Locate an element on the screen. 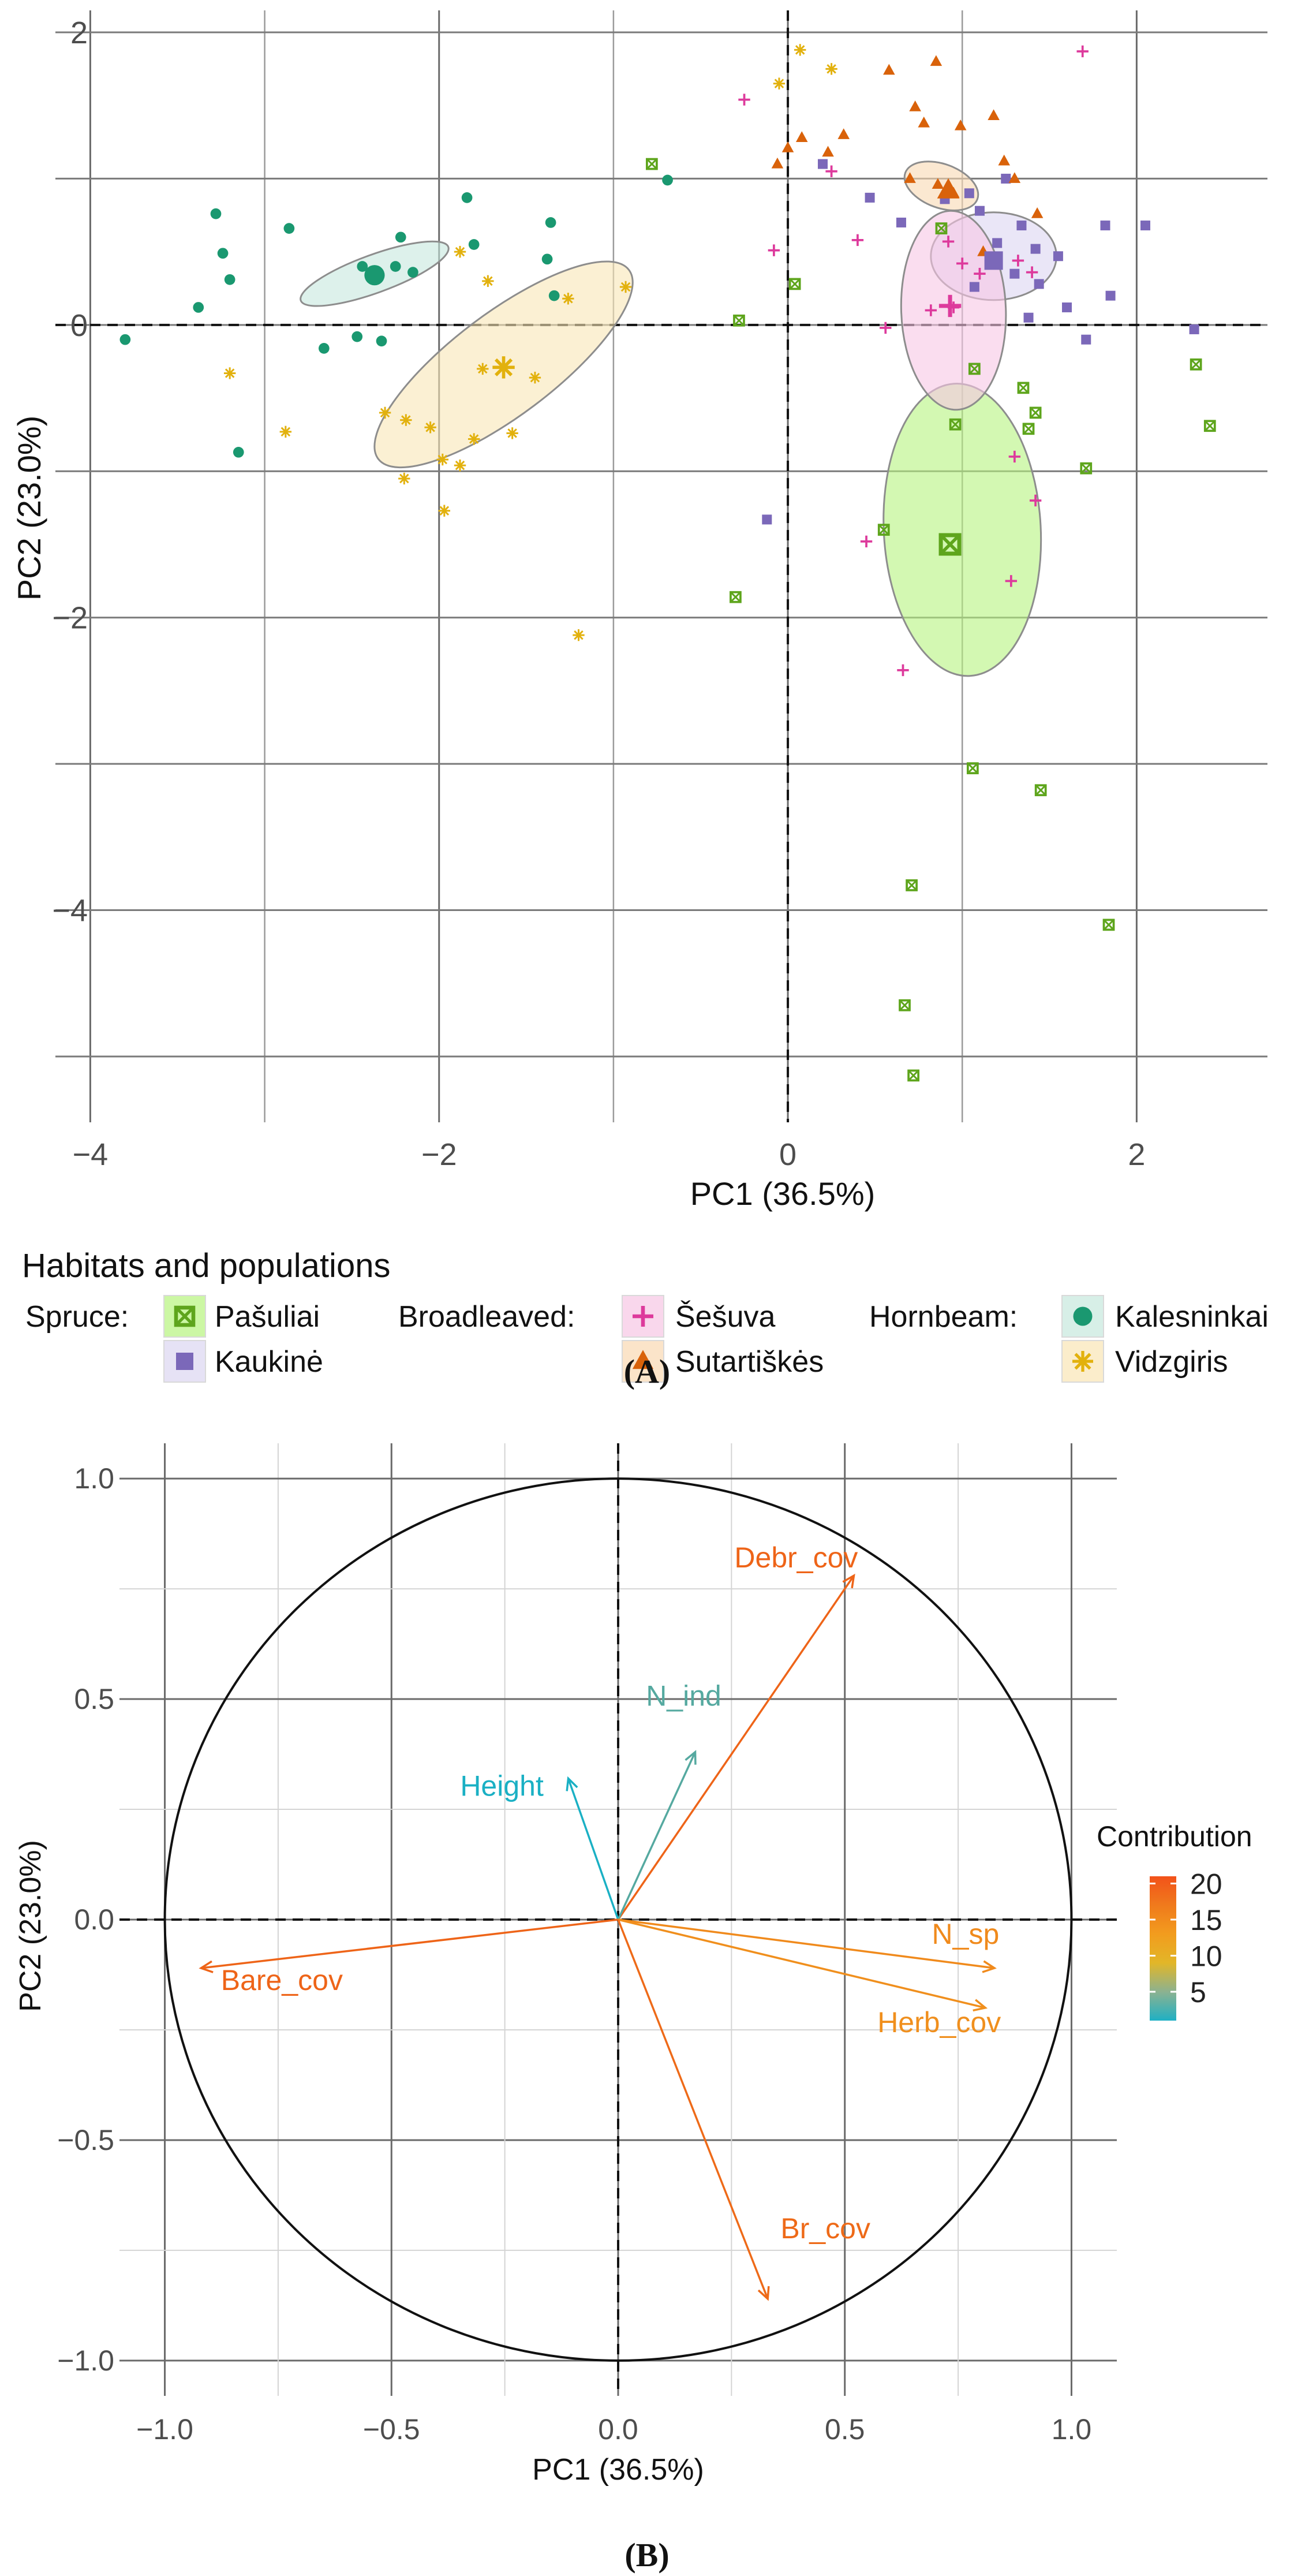 This screenshot has height=2576, width=1294. panel-b-y-tick-label: 0.0 is located at coordinates (94, 1919).